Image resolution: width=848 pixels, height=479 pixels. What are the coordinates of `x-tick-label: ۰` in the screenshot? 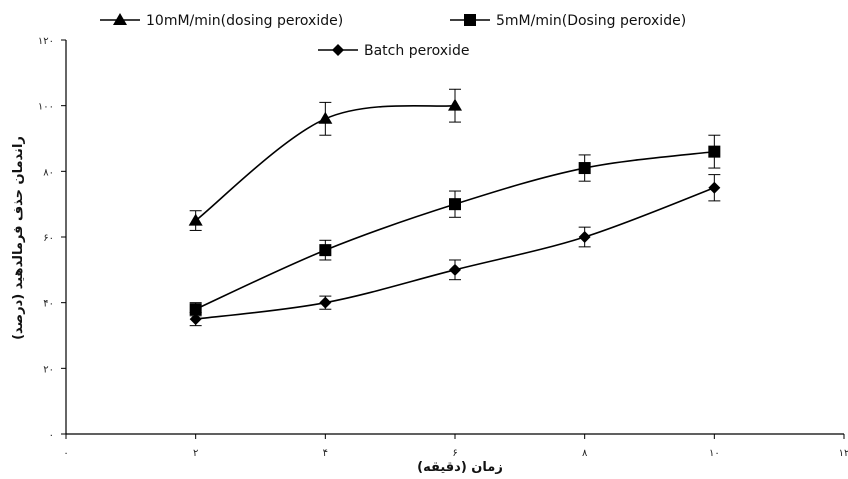 It's located at (65, 453).